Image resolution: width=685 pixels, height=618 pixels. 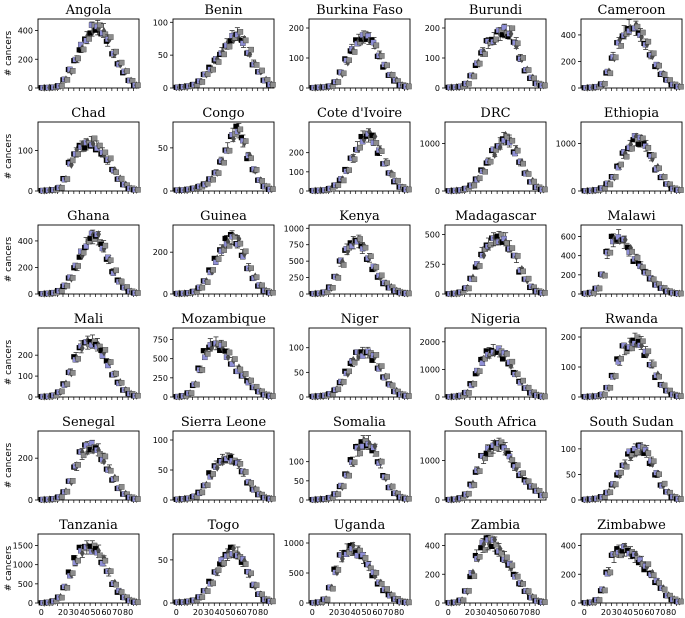 I want to click on y-tick-label: 2000, so click(x=430, y=342).